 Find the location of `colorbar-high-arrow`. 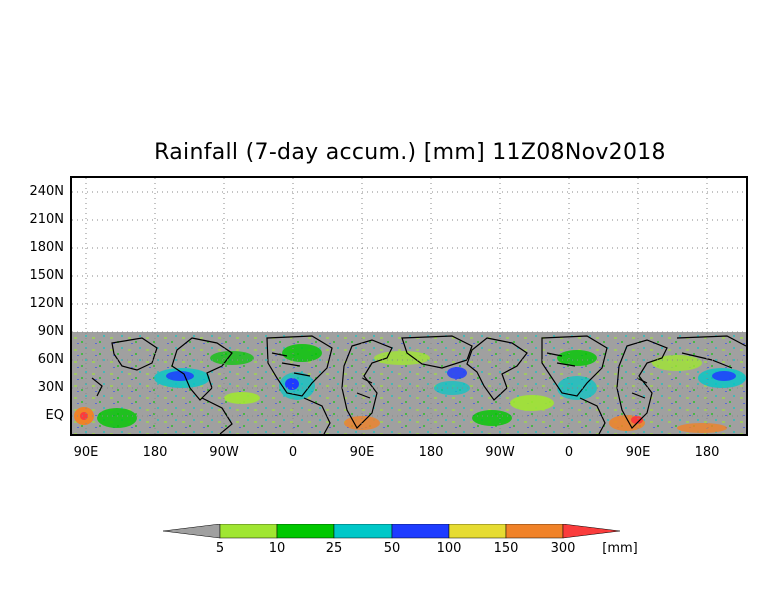

colorbar-high-arrow is located at coordinates (591, 531).